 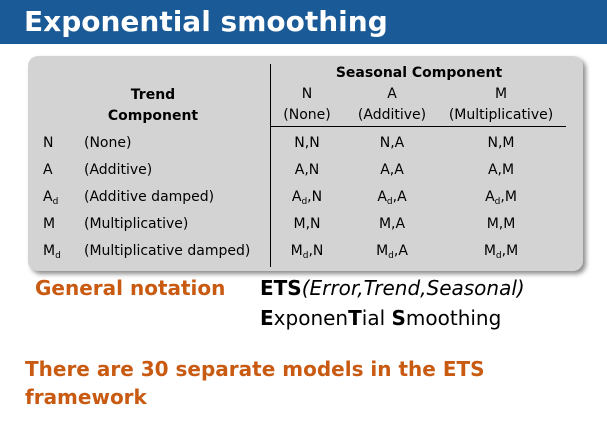 I want to click on model-cell: Ad,N, so click(x=307, y=198).